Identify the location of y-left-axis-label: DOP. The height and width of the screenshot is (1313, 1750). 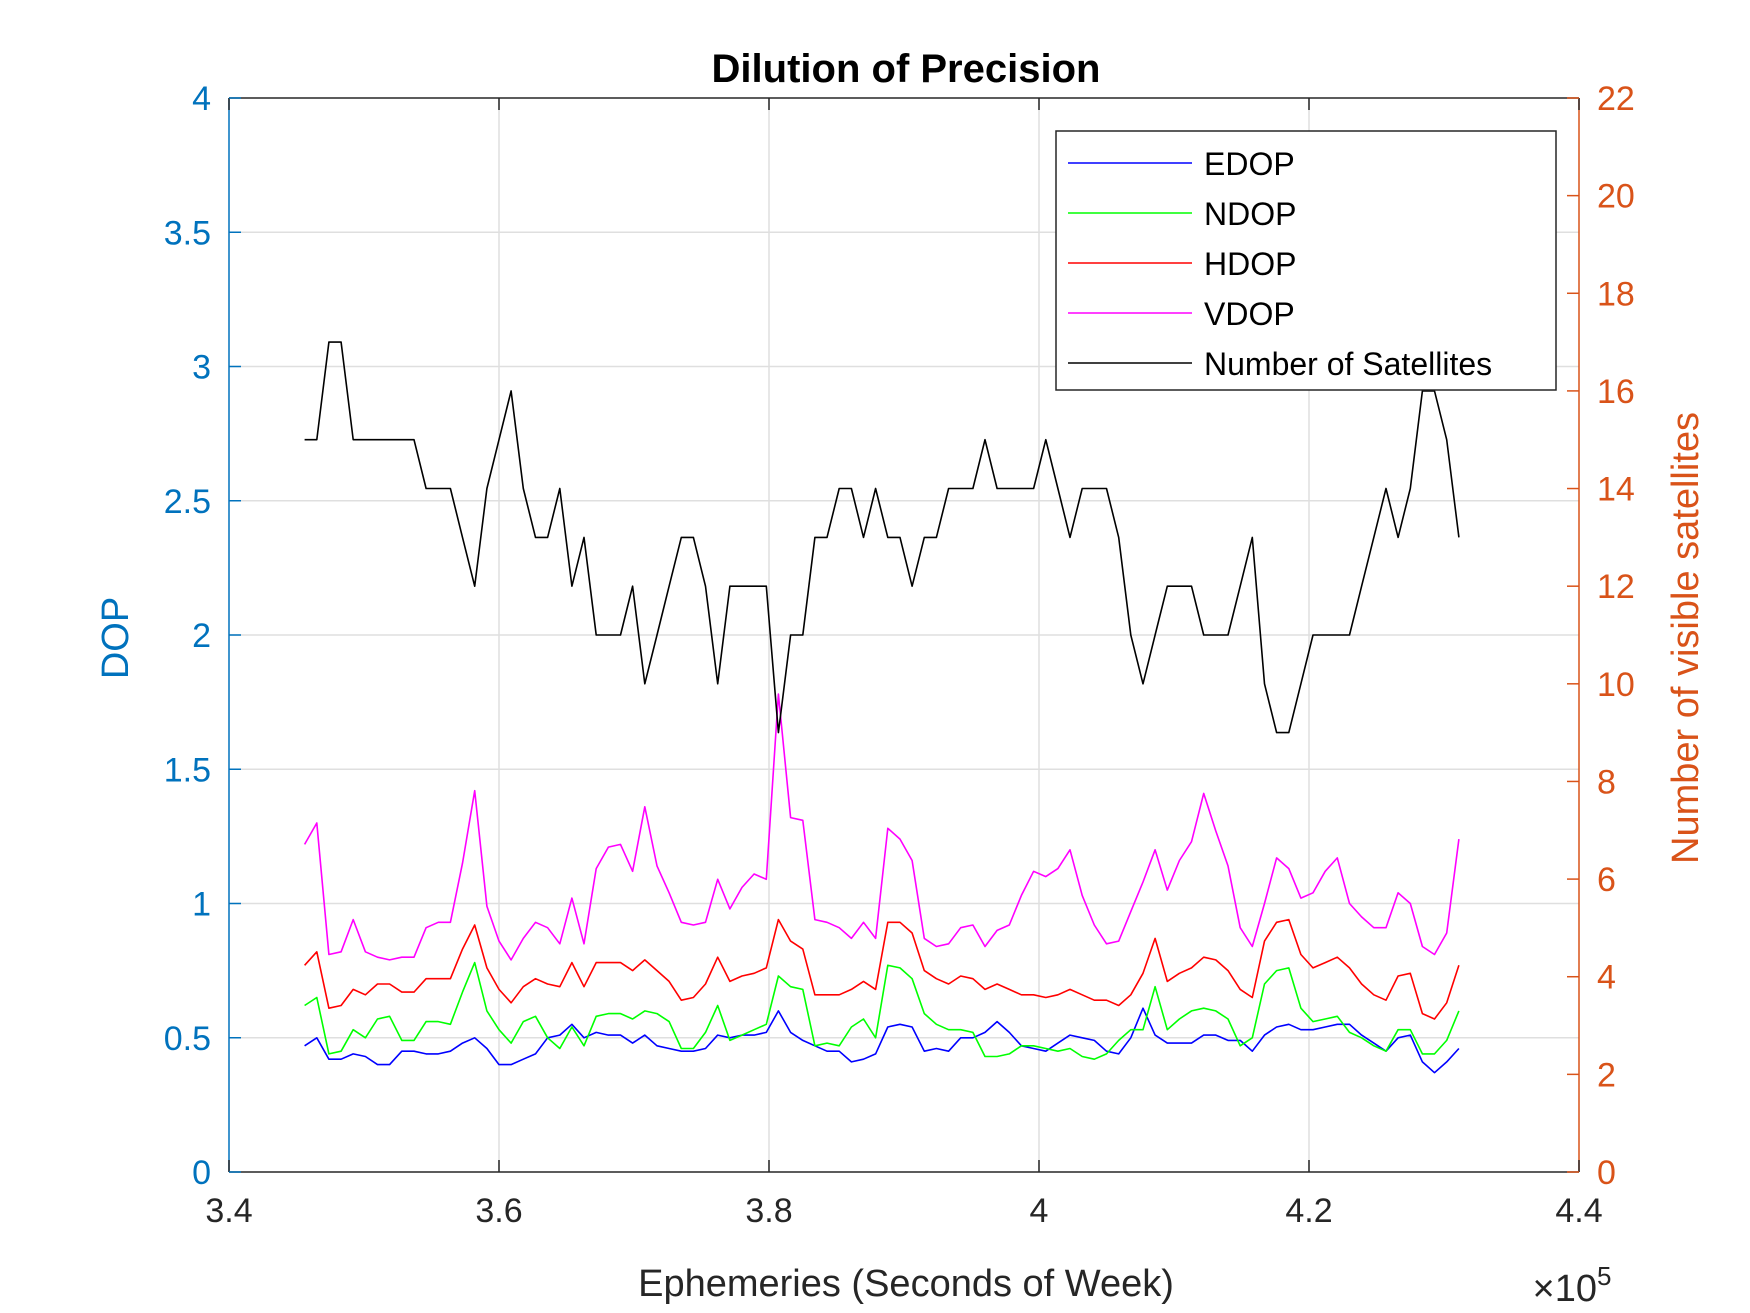
(116, 638).